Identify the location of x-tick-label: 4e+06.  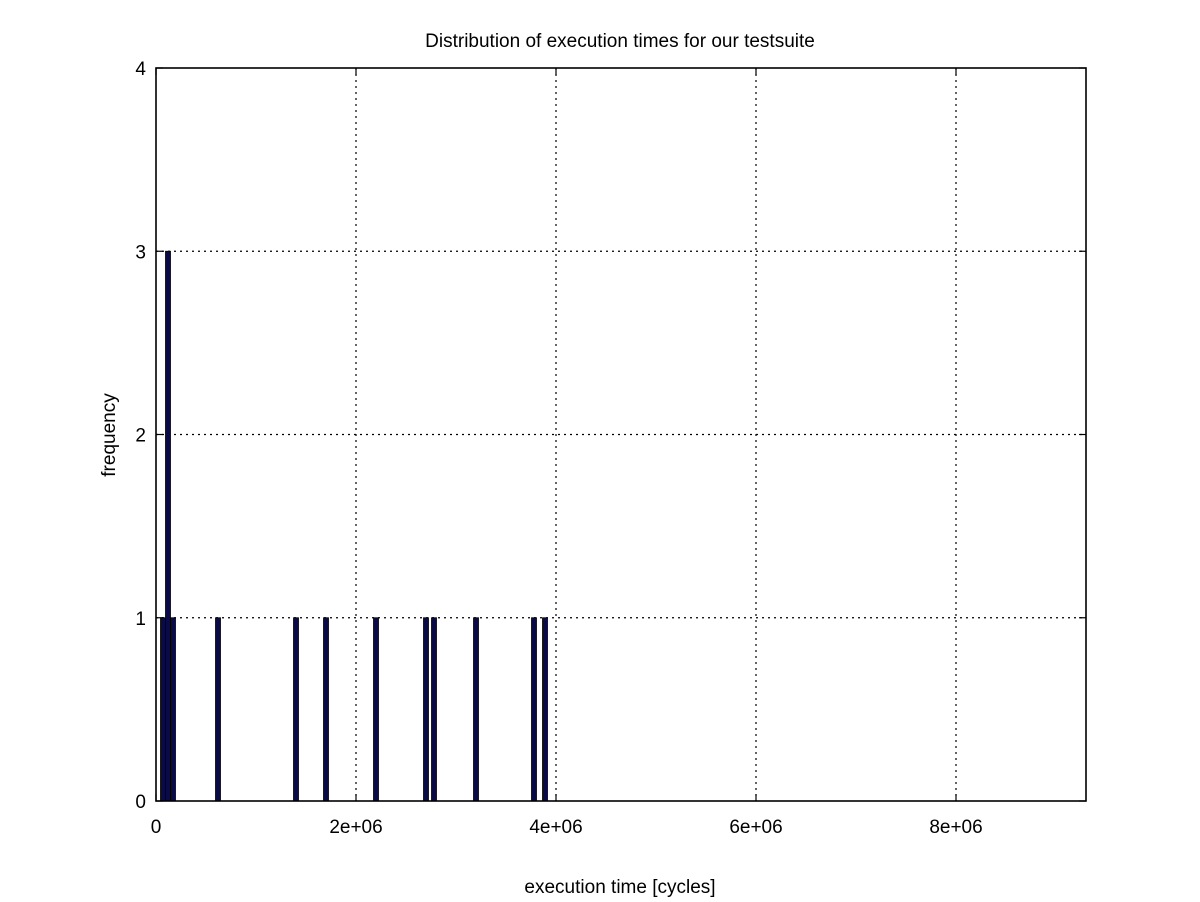
(555, 827).